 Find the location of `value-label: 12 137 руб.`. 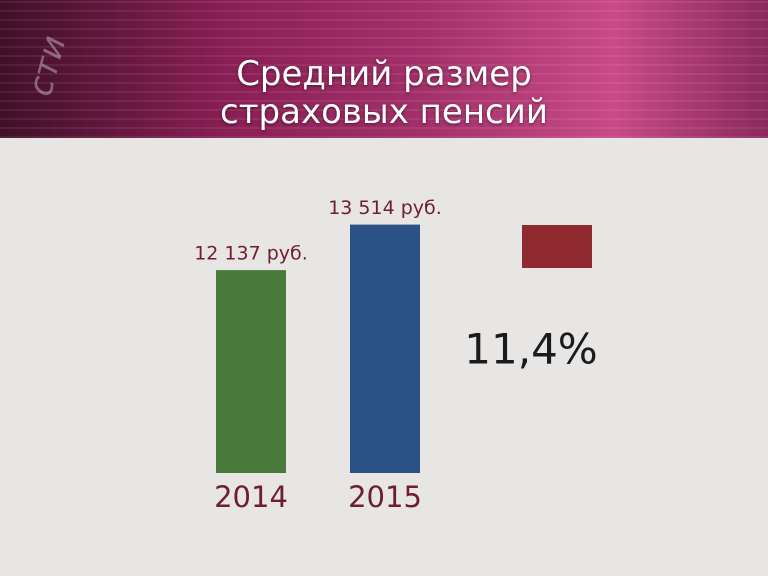

value-label: 12 137 руб. is located at coordinates (251, 254).